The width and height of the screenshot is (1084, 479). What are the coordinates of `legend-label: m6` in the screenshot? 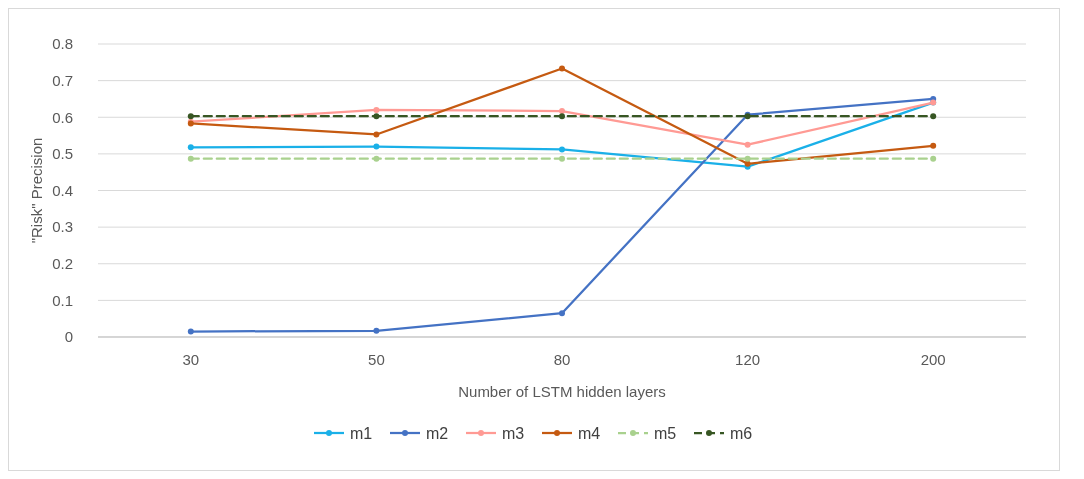 It's located at (741, 433).